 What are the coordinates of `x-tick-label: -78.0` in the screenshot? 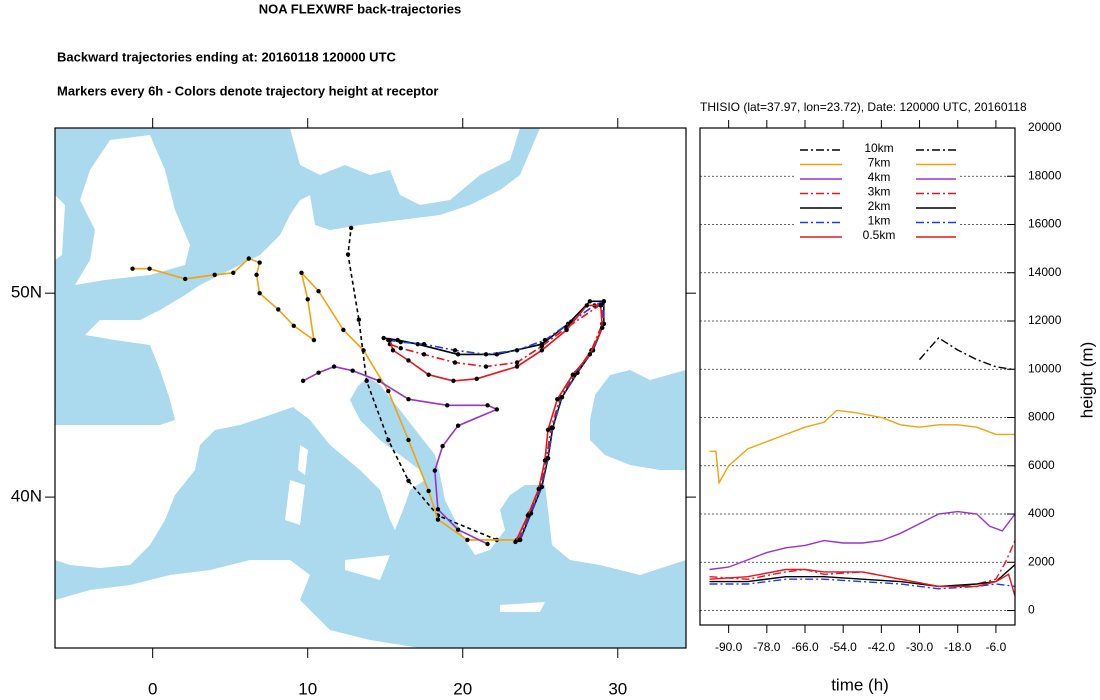 It's located at (767, 647).